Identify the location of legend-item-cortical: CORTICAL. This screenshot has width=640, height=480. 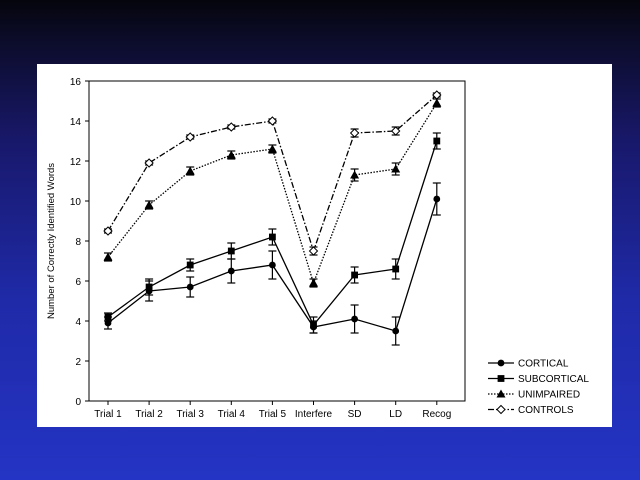
(528, 364).